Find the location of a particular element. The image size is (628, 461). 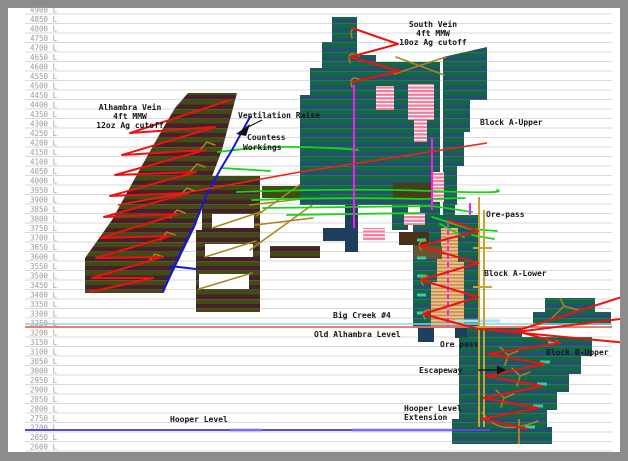

level-label-4200-L: 4200 L is located at coordinates (44, 143).